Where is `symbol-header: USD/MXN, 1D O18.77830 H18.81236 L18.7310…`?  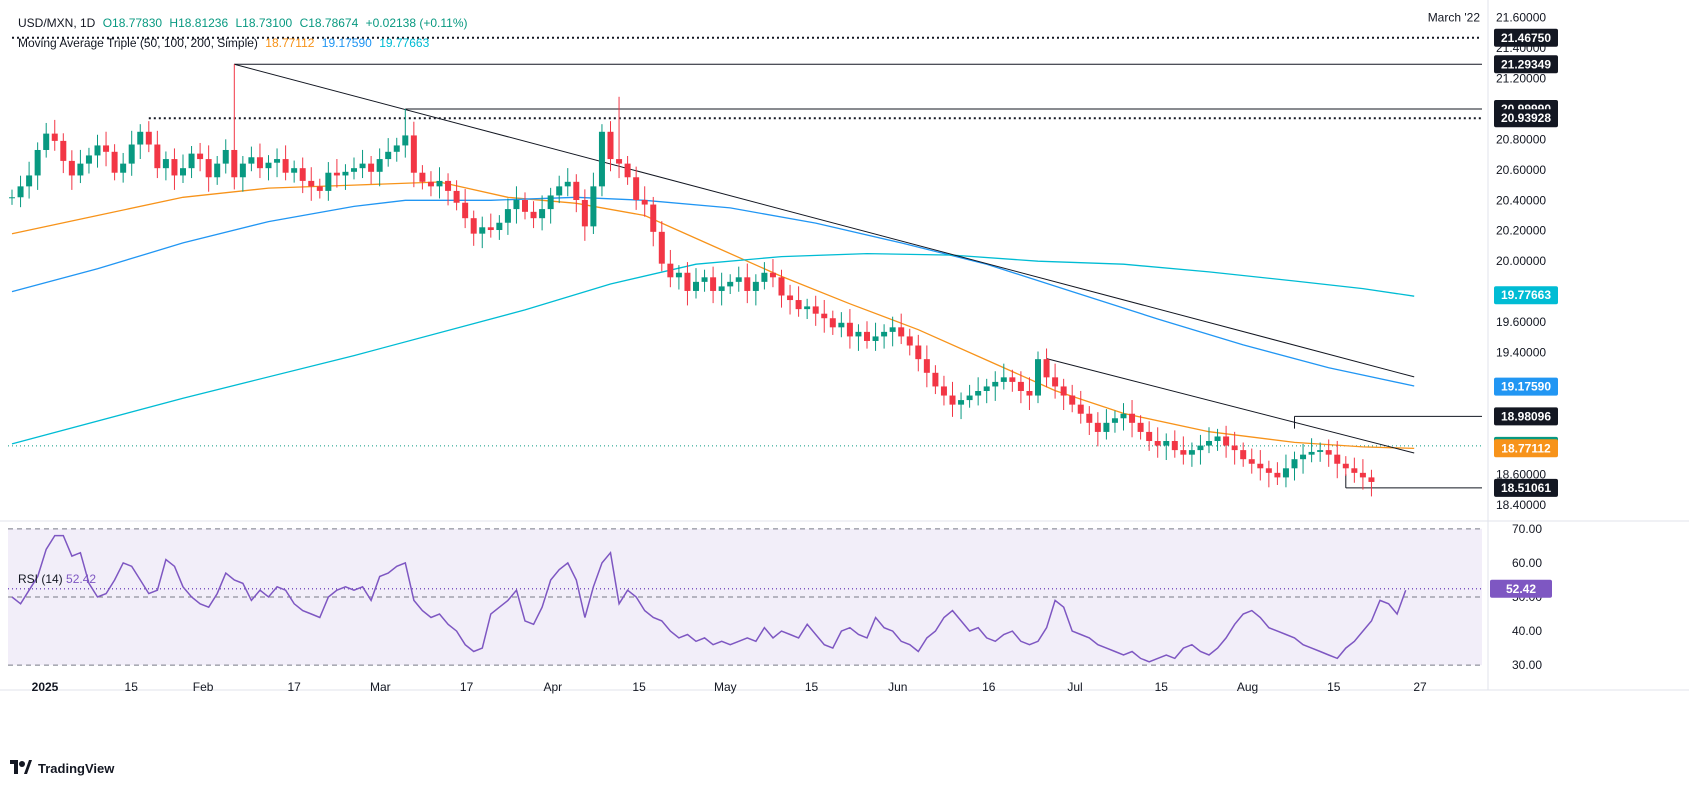 symbol-header: USD/MXN, 1D O18.77830 H18.81236 L18.7310… is located at coordinates (244, 23).